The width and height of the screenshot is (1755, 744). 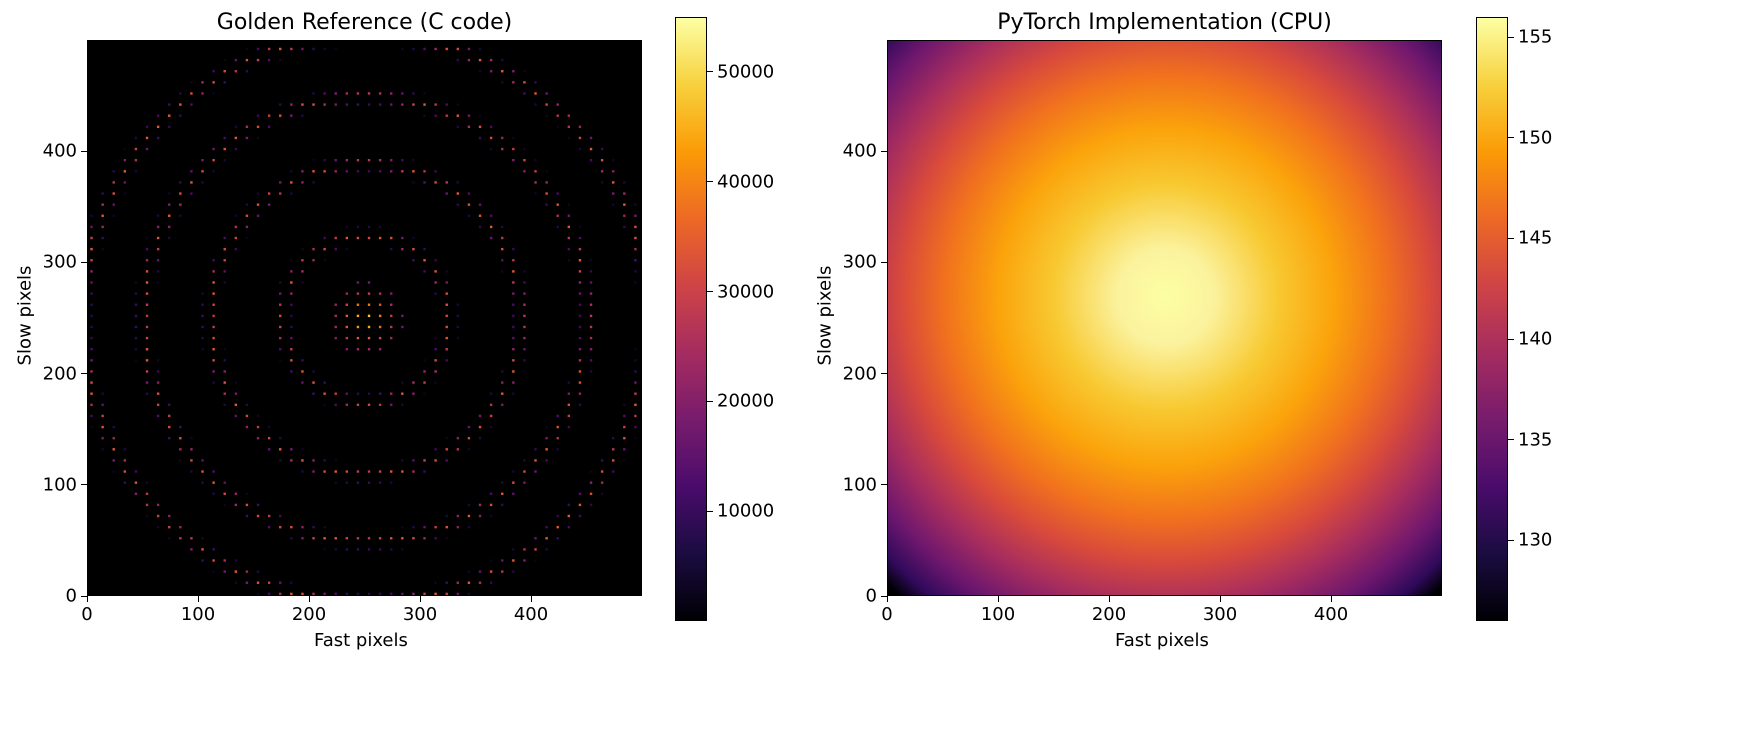 I want to click on left-xtick-mark, so click(x=87, y=599).